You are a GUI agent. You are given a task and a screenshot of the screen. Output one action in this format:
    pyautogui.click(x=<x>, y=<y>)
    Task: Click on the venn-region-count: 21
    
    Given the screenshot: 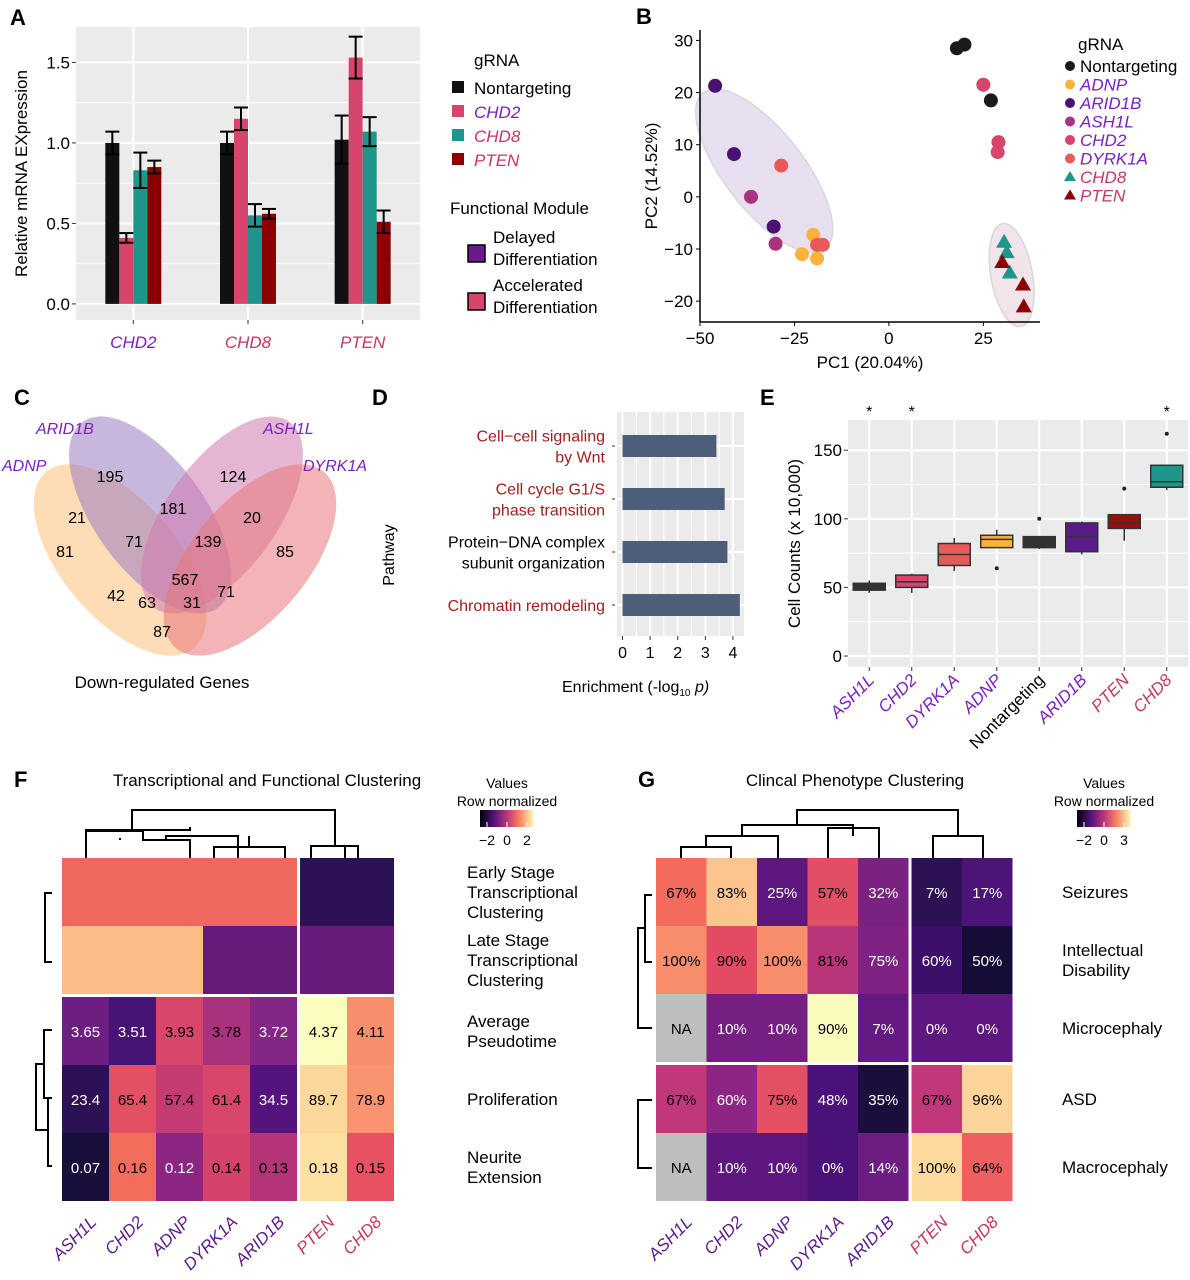 What is the action you would take?
    pyautogui.click(x=77, y=518)
    